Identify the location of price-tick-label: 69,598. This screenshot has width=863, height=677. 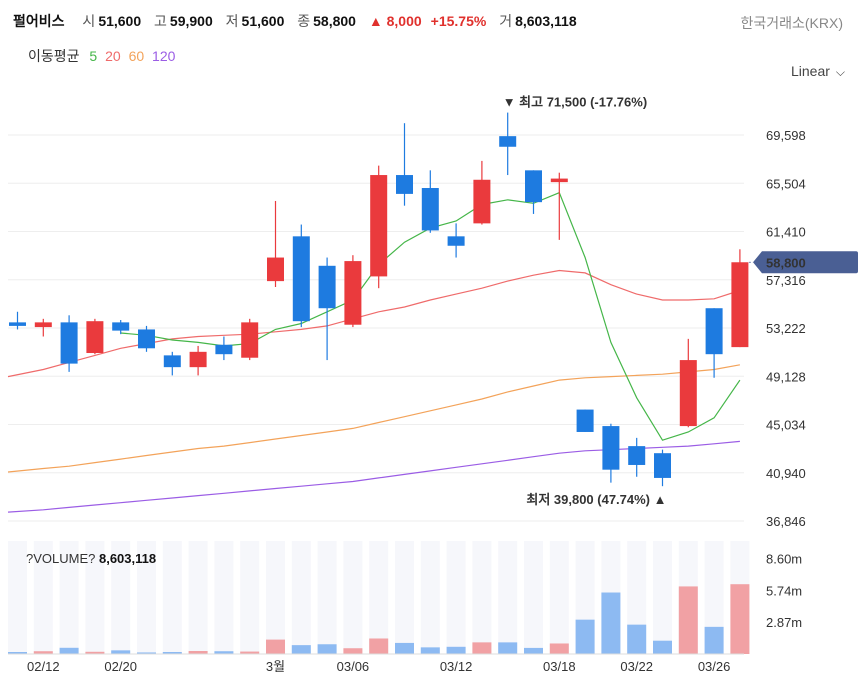
(786, 135).